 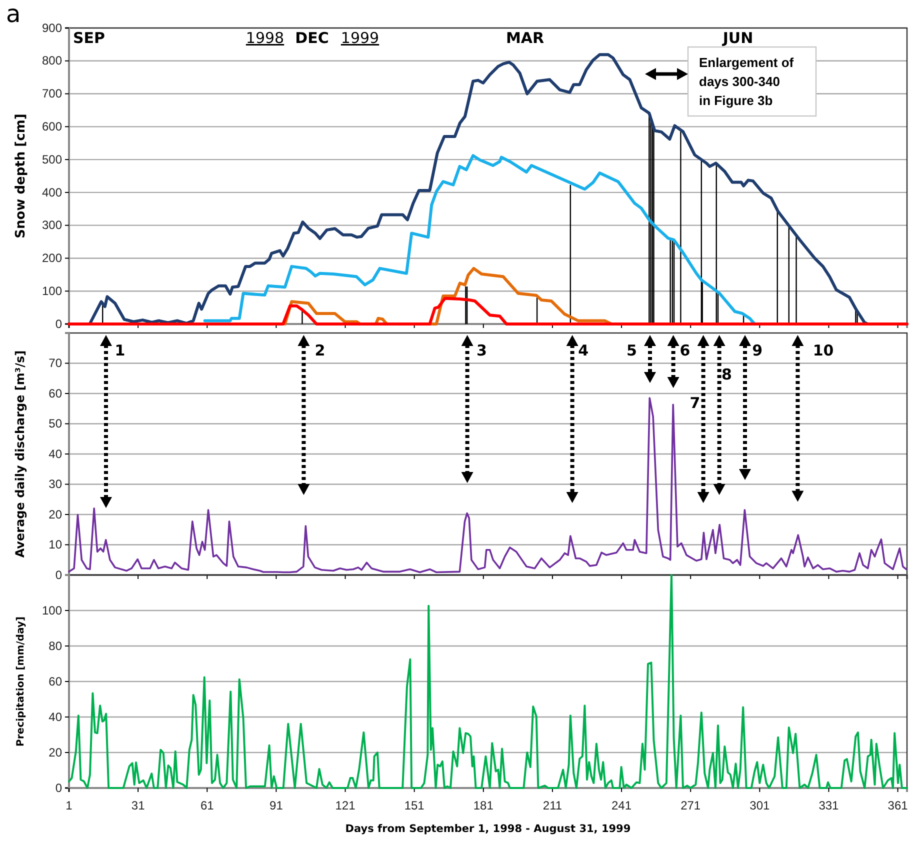 What do you see at coordinates (21, 681) in the screenshot?
I see `y-axis-title: Precipitation [mm/day]` at bounding box center [21, 681].